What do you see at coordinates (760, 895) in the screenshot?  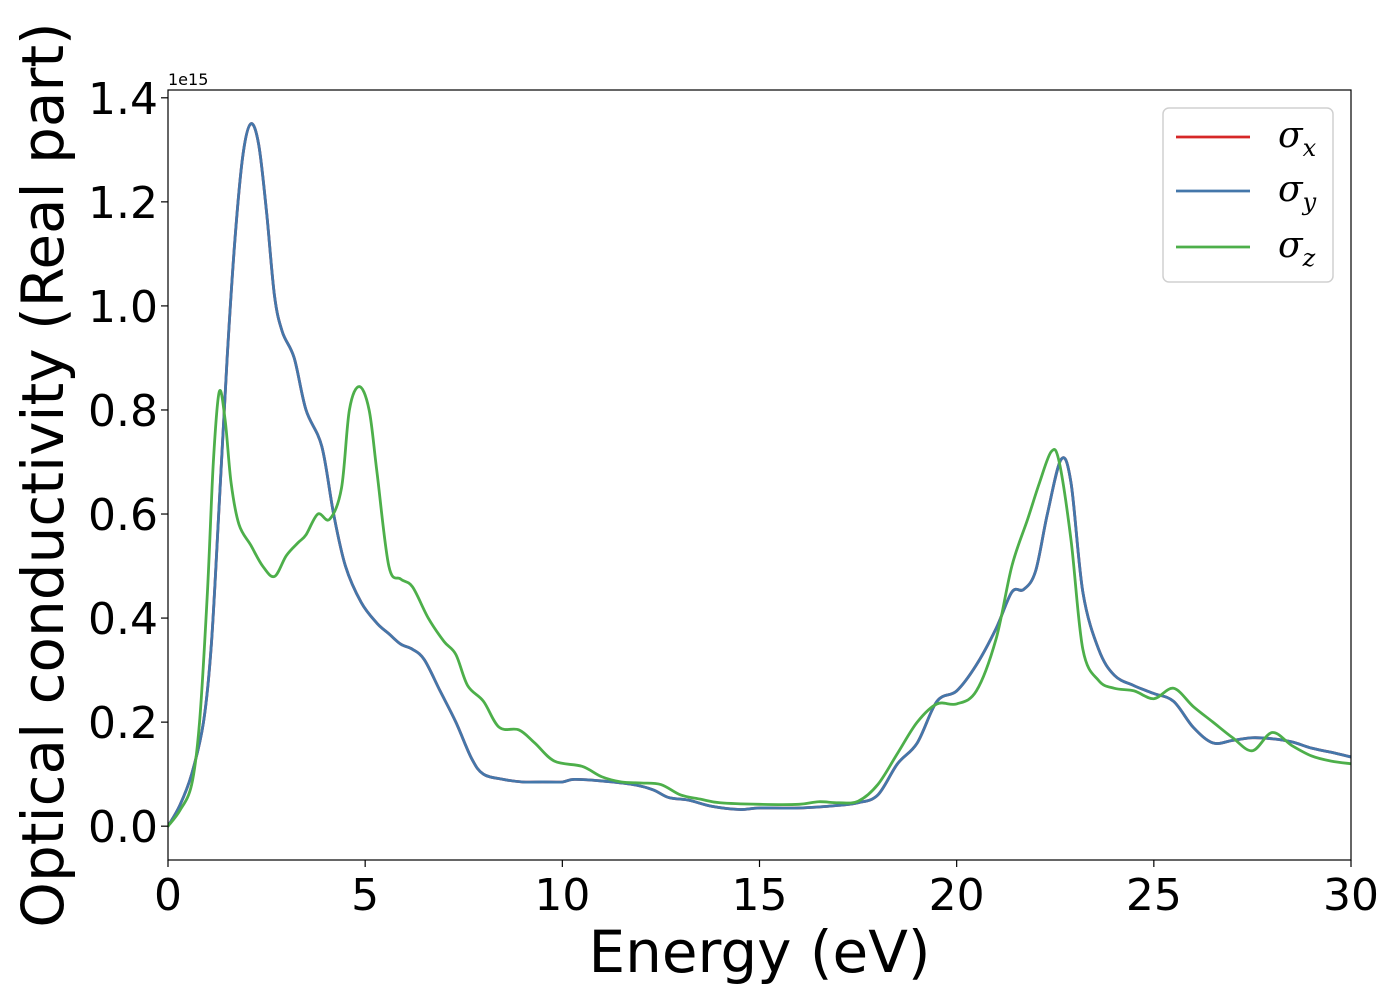 I see `x-tick-label: 15` at bounding box center [760, 895].